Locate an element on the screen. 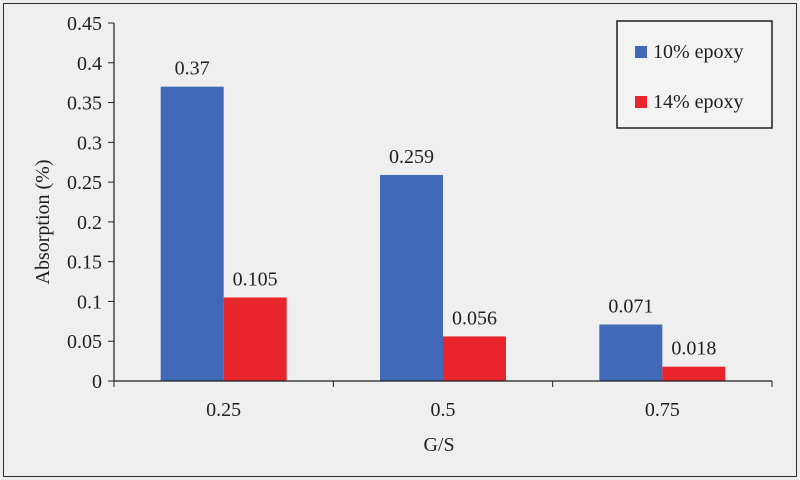 The height and width of the screenshot is (480, 800). y-tick-label: 0.4 is located at coordinates (89, 64).